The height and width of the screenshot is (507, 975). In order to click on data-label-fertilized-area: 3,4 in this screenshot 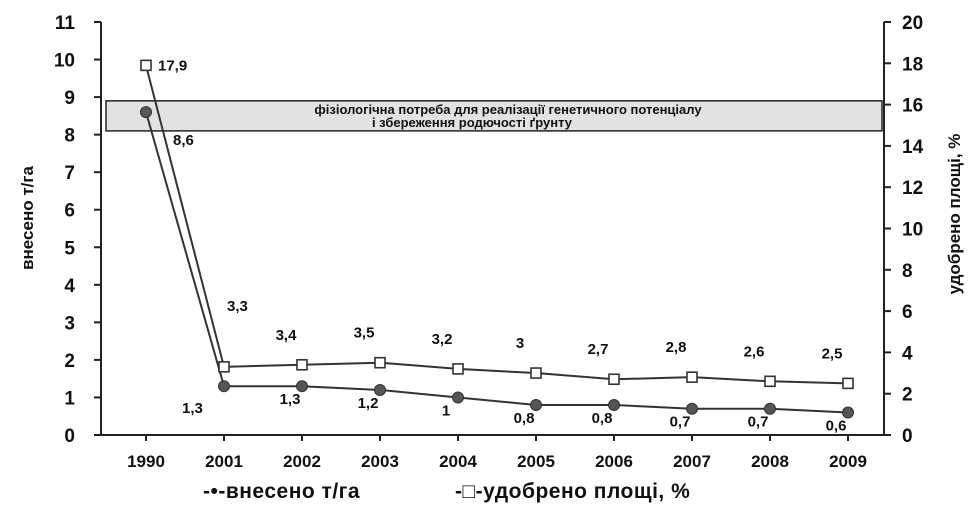, I will do `click(287, 335)`.